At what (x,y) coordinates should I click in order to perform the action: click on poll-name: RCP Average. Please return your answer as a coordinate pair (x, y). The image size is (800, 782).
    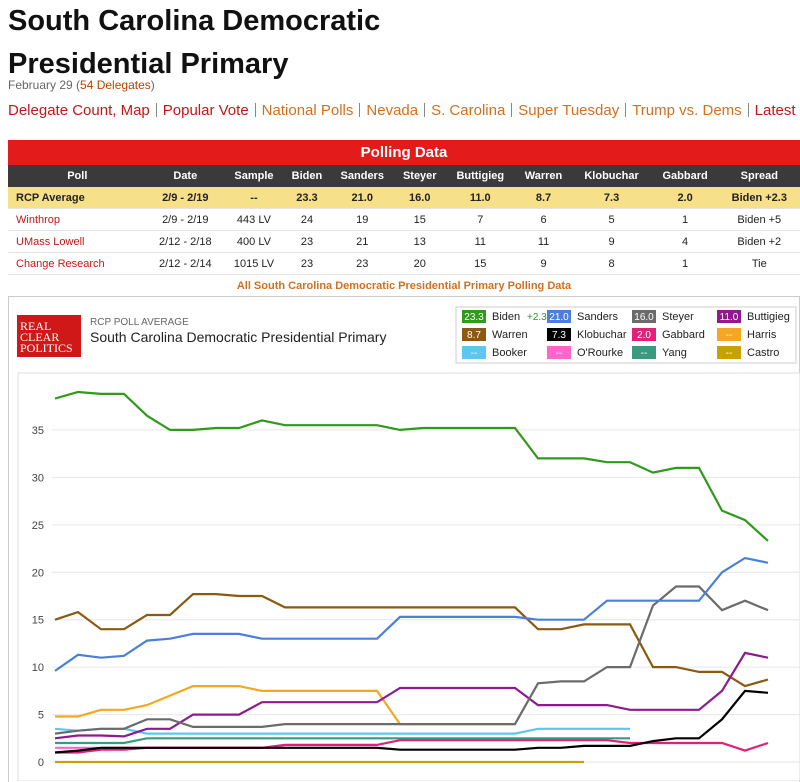
    Looking at the image, I should click on (77, 198).